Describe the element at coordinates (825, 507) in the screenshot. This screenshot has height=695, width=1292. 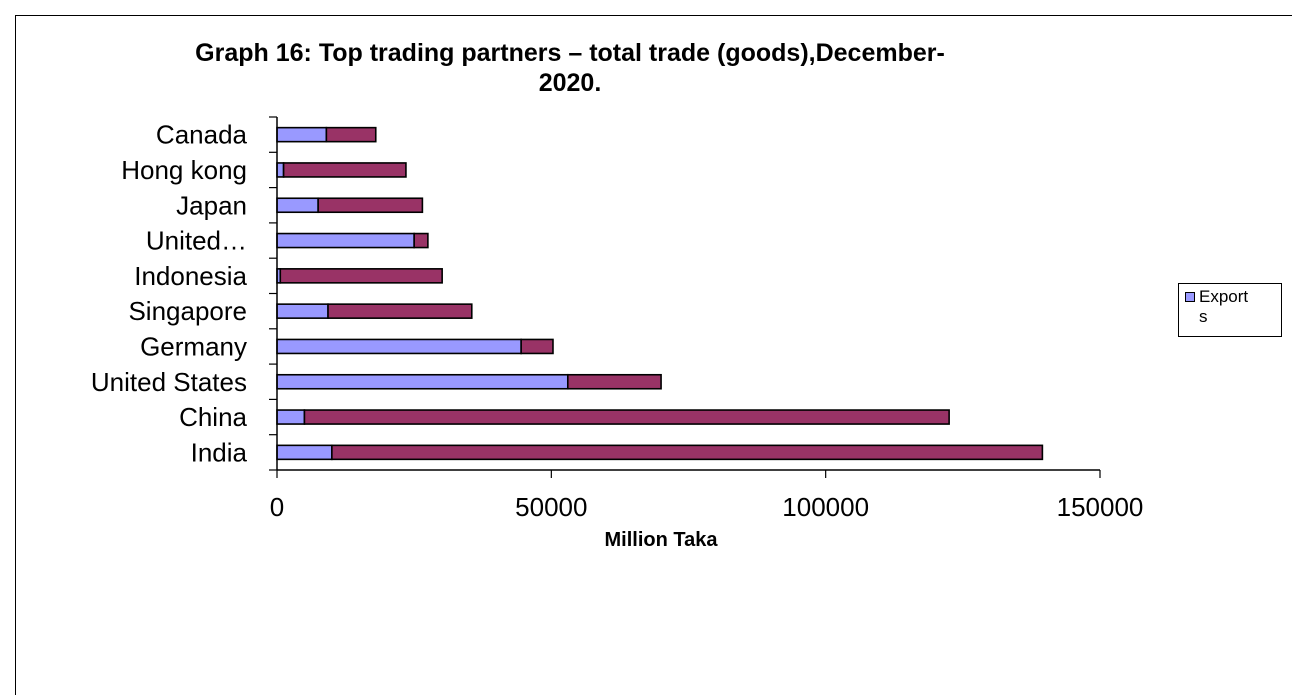
I see `x-tick-label: 100000` at that location.